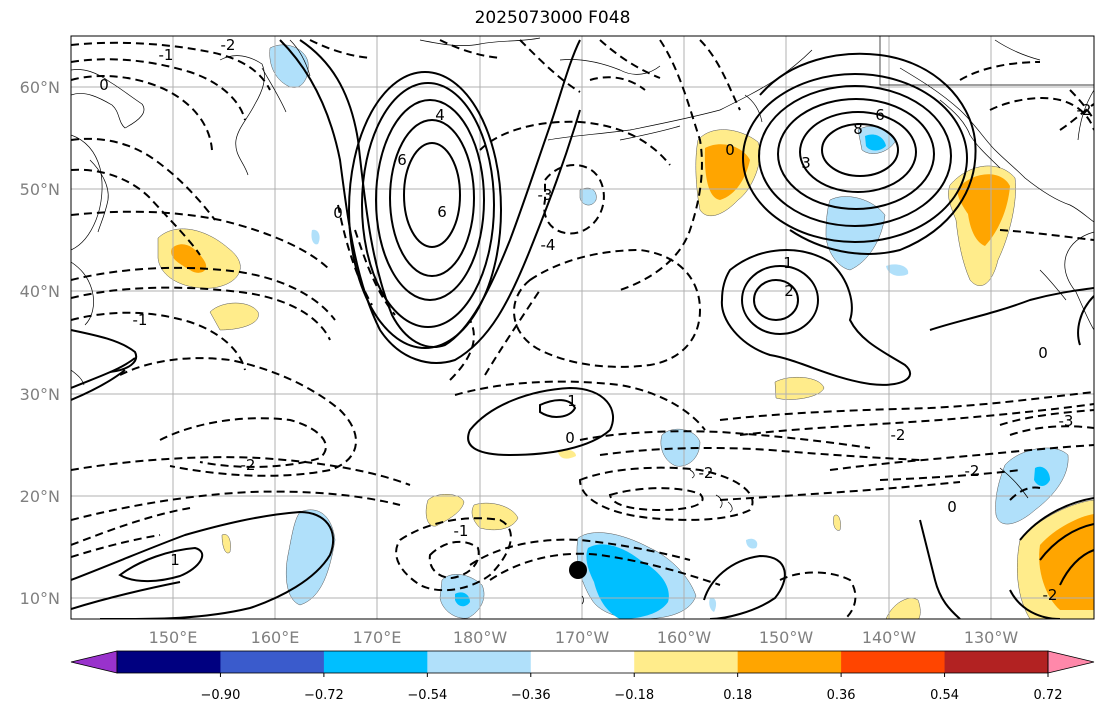  I want to click on lon-label: 150°W, so click(786, 637).